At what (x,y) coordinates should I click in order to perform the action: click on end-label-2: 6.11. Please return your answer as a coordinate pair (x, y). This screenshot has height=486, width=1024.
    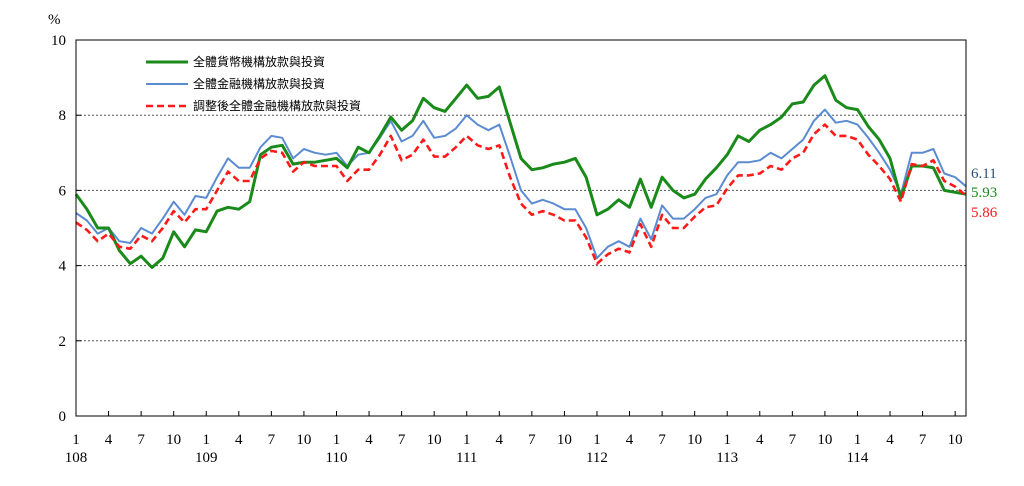
    Looking at the image, I should click on (984, 174).